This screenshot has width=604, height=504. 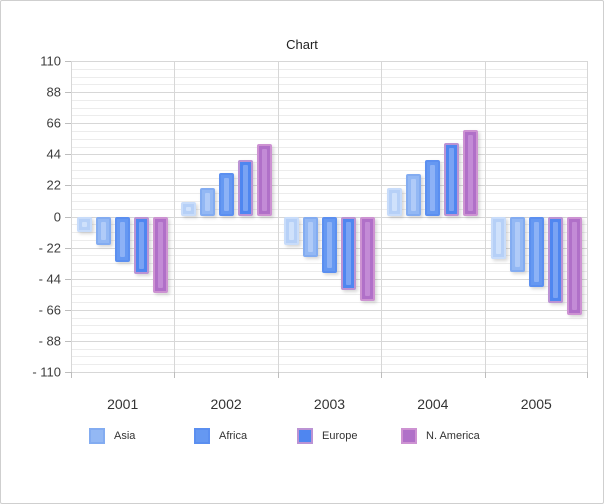 What do you see at coordinates (340, 436) in the screenshot?
I see `legend-label: Europe` at bounding box center [340, 436].